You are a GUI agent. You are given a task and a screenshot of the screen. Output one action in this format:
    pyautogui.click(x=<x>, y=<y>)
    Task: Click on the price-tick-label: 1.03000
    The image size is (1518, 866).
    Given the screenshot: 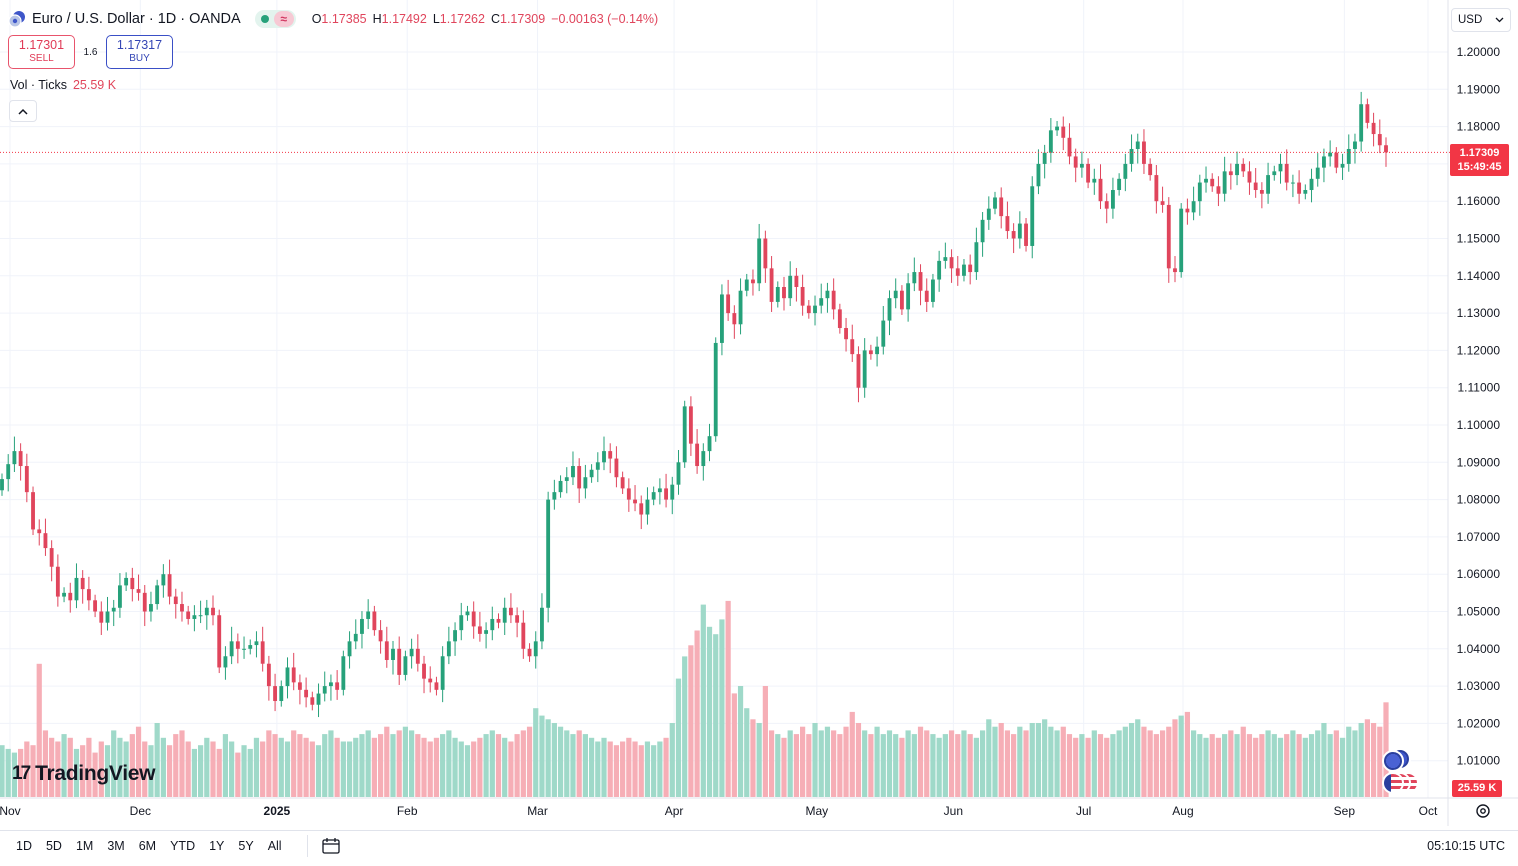 What is the action you would take?
    pyautogui.click(x=1479, y=686)
    